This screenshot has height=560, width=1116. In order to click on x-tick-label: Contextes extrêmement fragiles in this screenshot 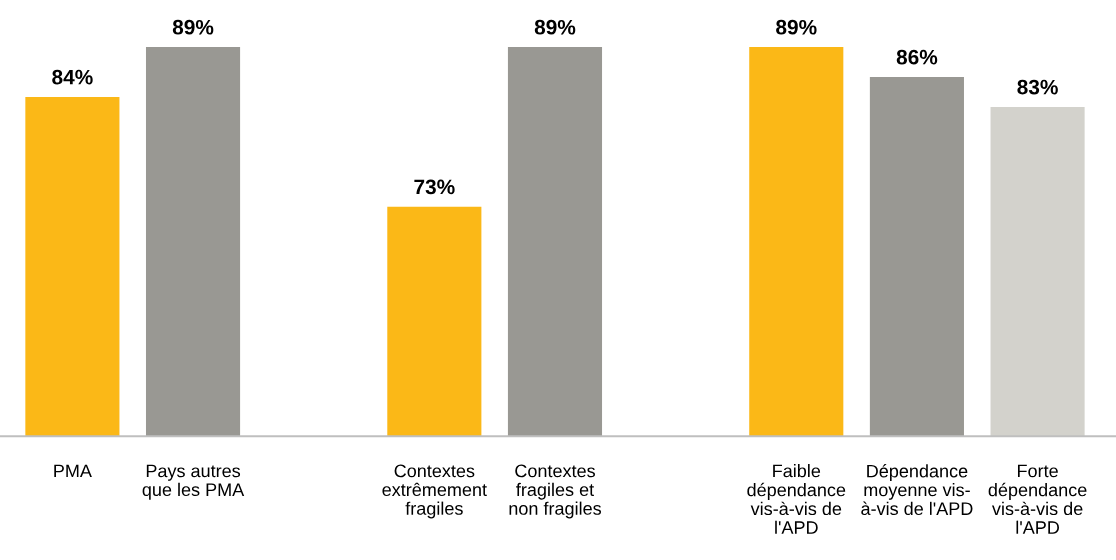, I will do `click(434, 491)`.